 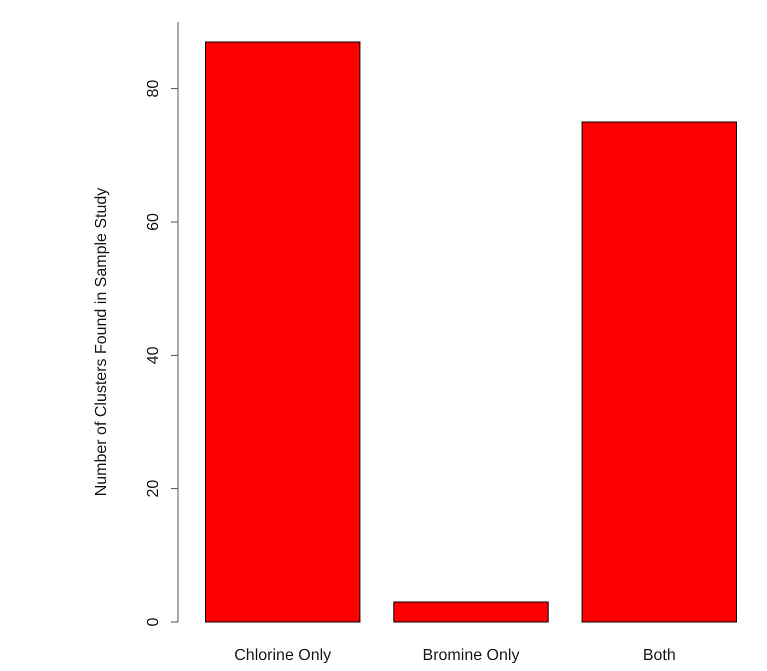 What do you see at coordinates (101, 342) in the screenshot?
I see `y-axis-title: Number of Clusters Found in Sample Study` at bounding box center [101, 342].